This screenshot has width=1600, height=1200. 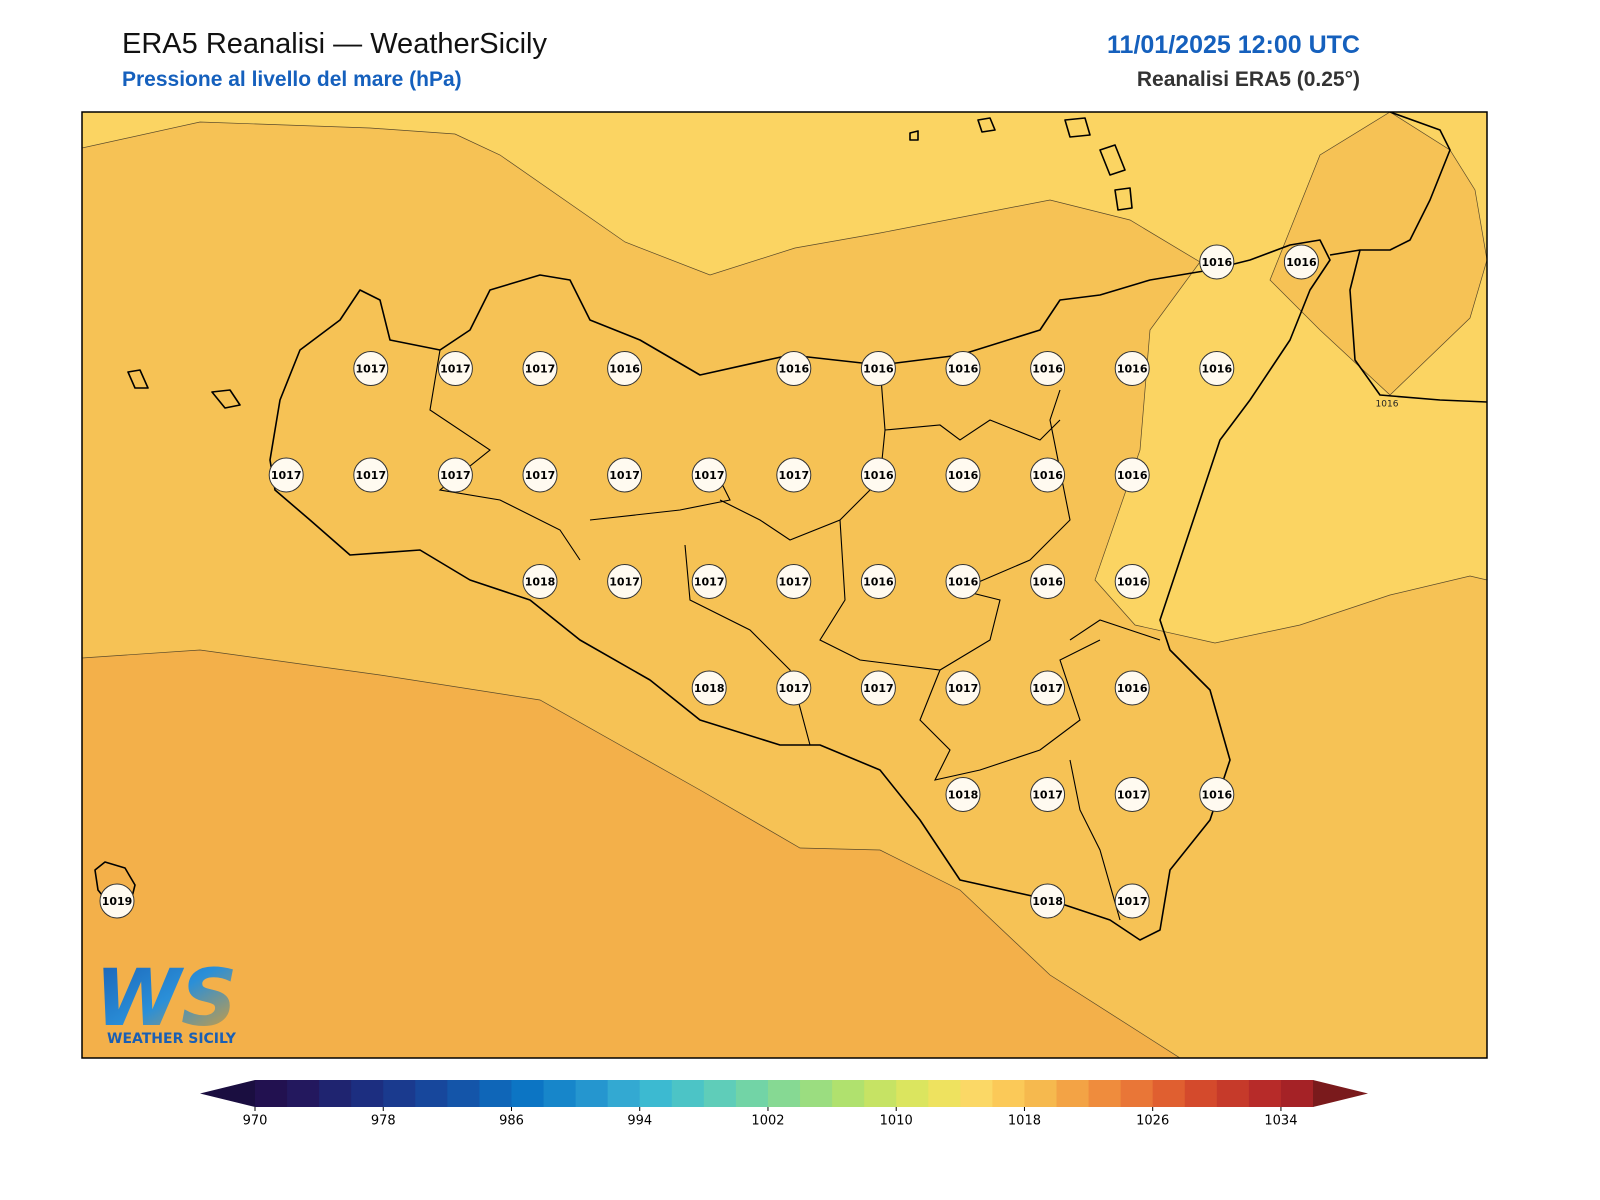 I want to click on logo-letters: WS, so click(x=166, y=999).